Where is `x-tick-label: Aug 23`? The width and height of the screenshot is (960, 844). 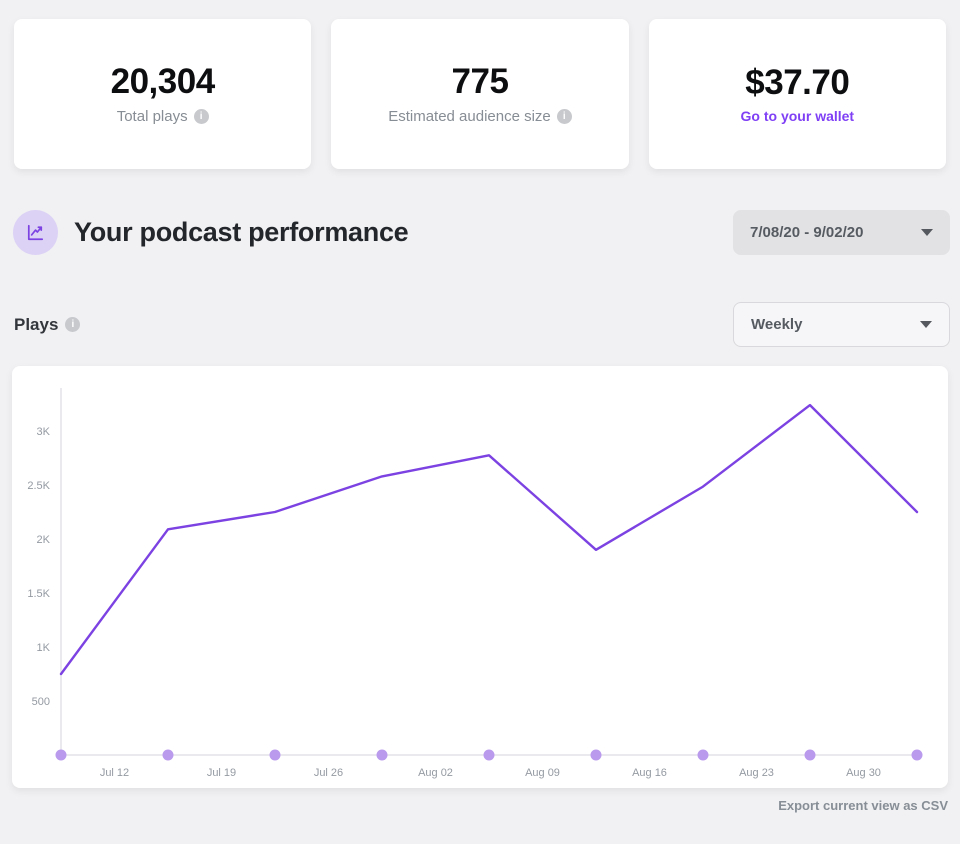
x-tick-label: Aug 23 is located at coordinates (756, 773).